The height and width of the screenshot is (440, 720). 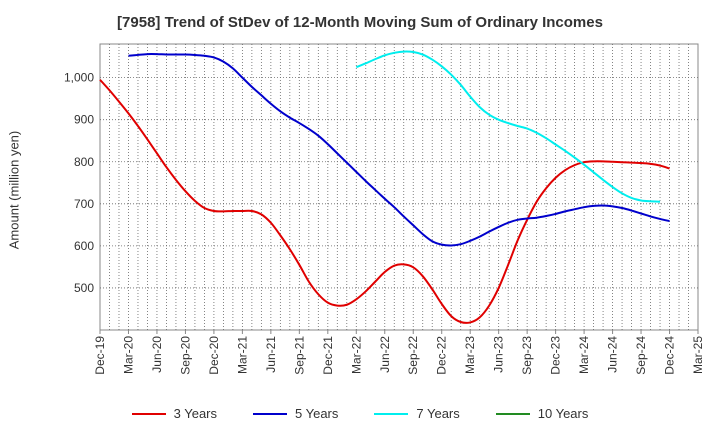 I want to click on x-tick-label: Mar-25, so click(x=698, y=355).